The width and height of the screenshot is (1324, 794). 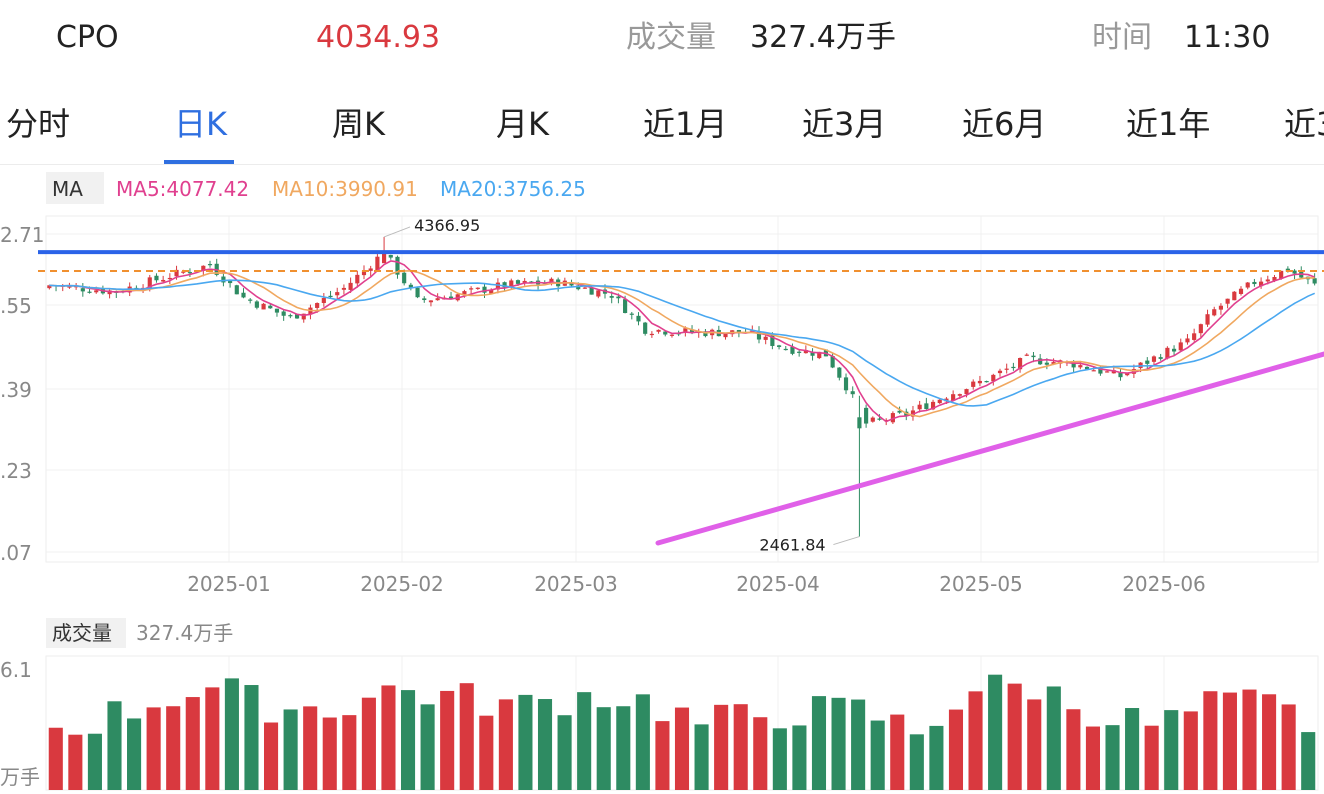 What do you see at coordinates (38, 124) in the screenshot?
I see `tab-intraday: 分时` at bounding box center [38, 124].